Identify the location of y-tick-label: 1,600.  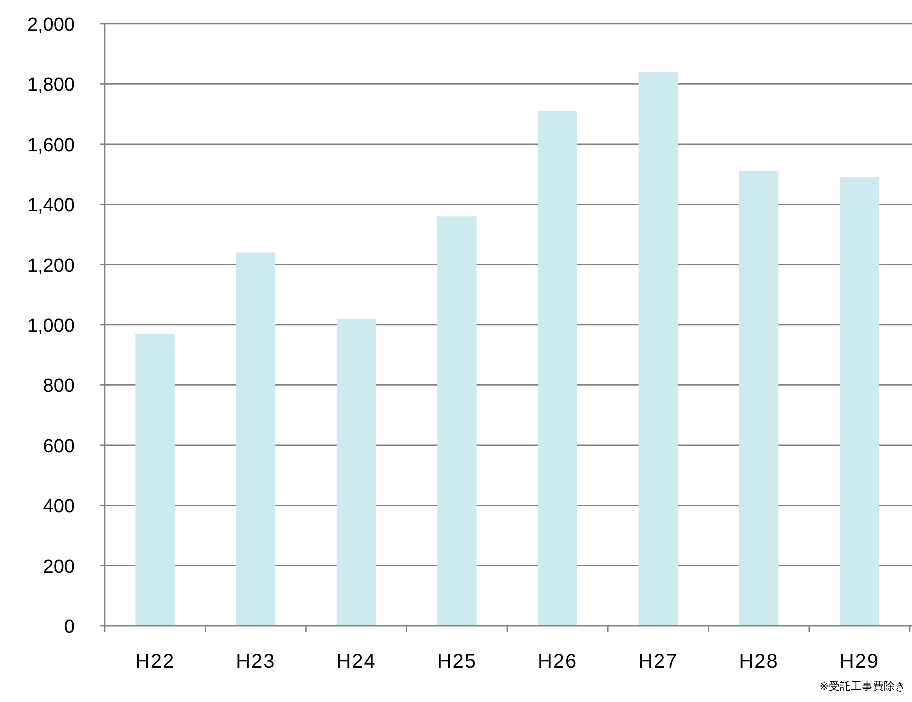
(51, 145).